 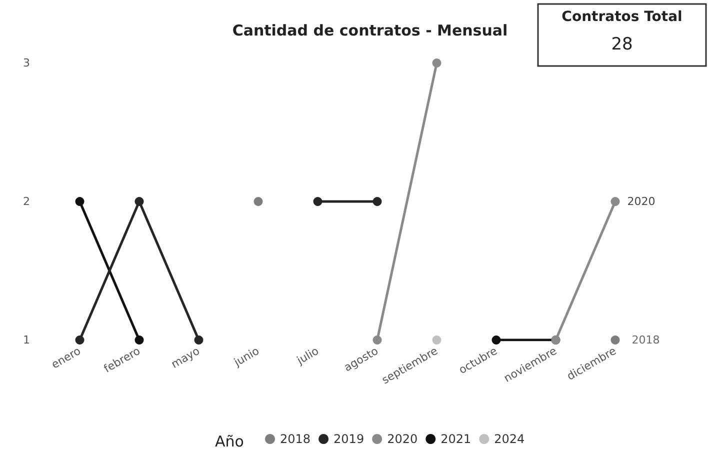 What do you see at coordinates (402, 439) in the screenshot?
I see `legend-label: 2020` at bounding box center [402, 439].